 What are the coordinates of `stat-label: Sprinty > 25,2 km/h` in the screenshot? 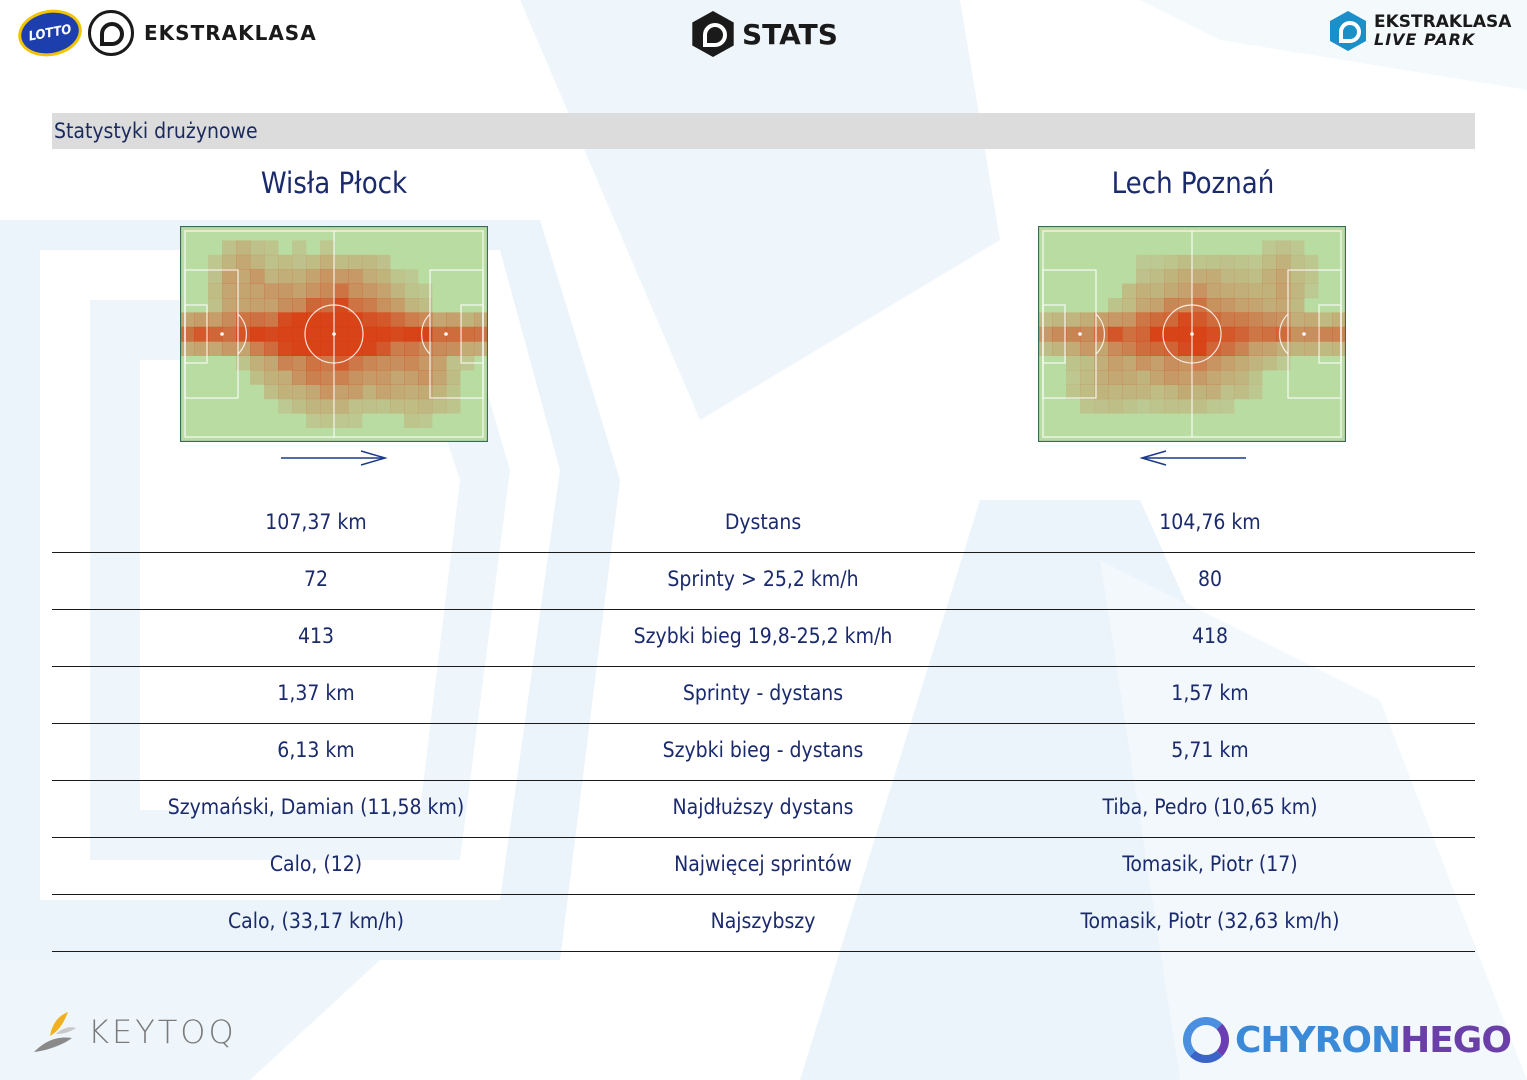 It's located at (763, 579).